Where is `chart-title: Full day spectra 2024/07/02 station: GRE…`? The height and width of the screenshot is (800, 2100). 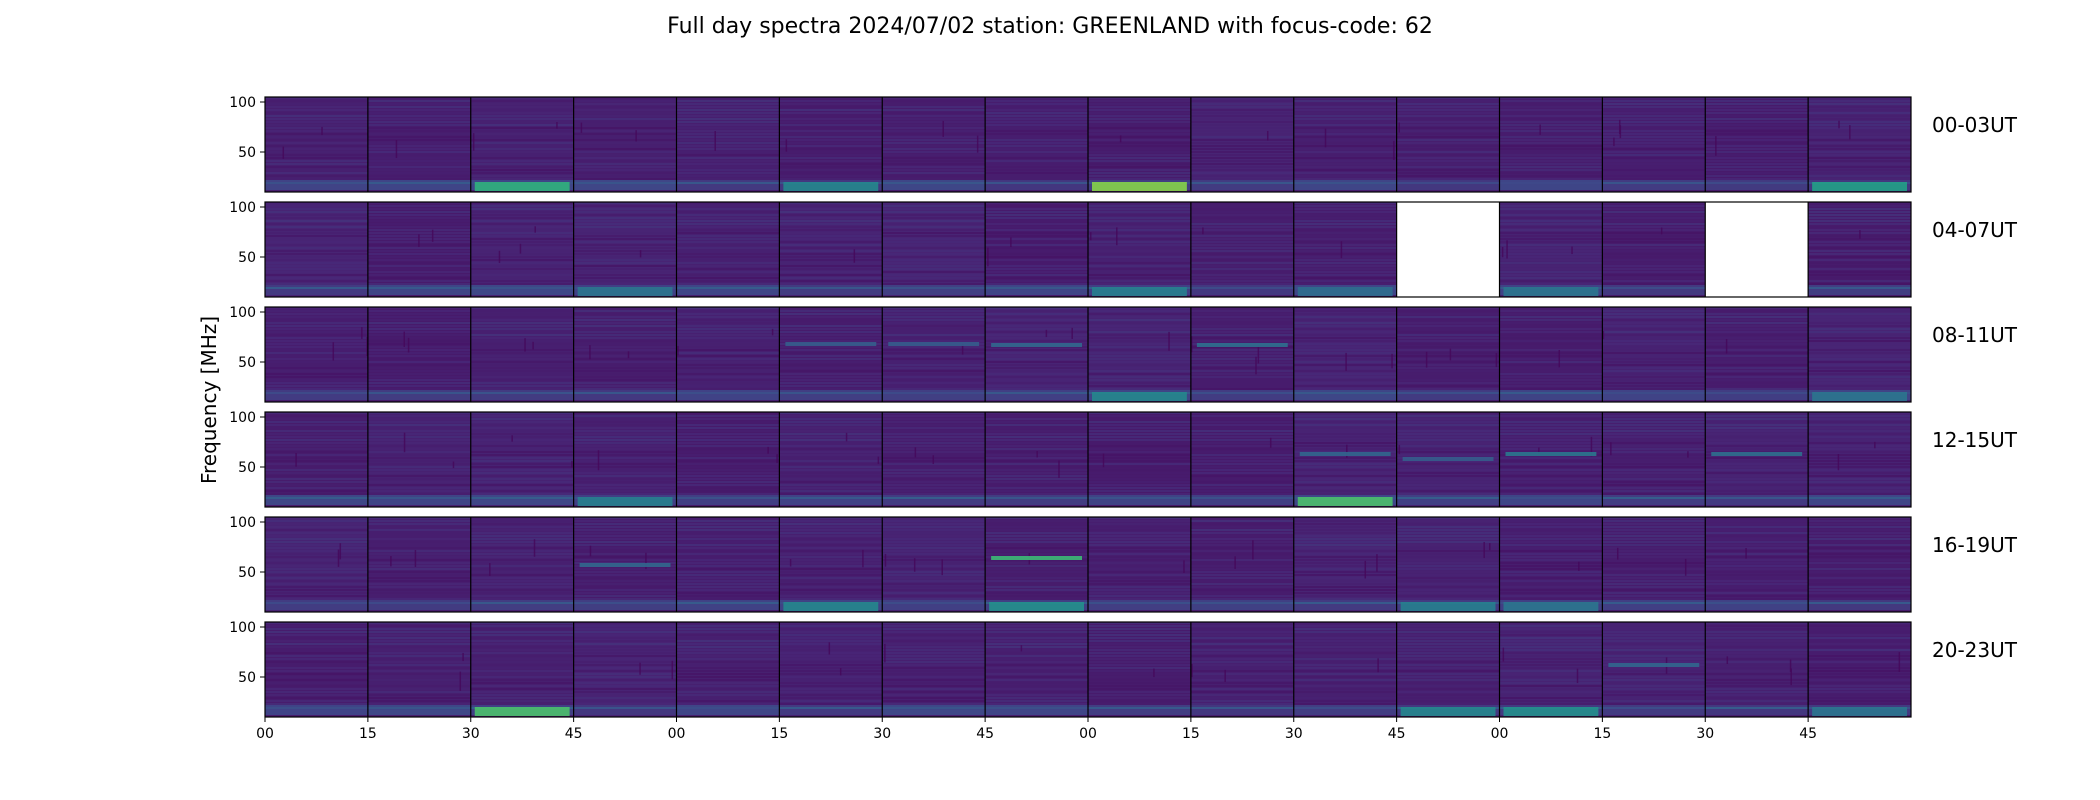
chart-title: Full day spectra 2024/07/02 station: GRE… is located at coordinates (1050, 26).